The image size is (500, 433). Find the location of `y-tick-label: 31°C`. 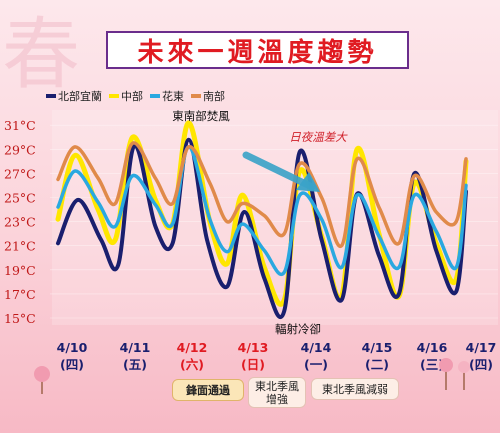

y-tick-label: 31°C is located at coordinates (20, 125).